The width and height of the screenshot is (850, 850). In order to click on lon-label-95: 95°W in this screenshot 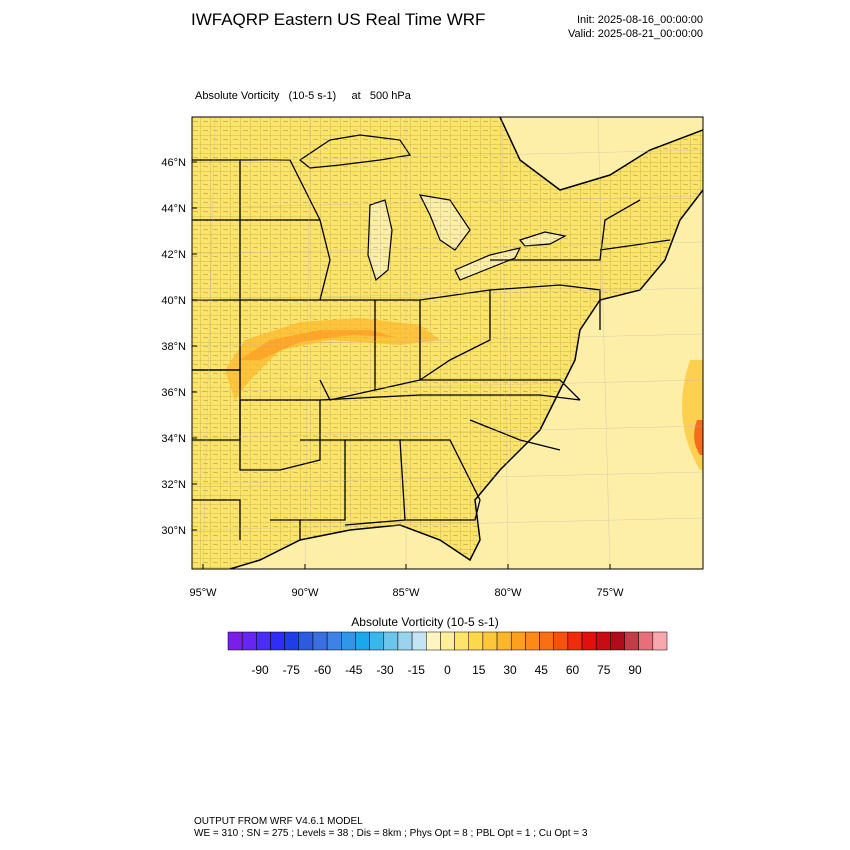, I will do `click(203, 593)`.